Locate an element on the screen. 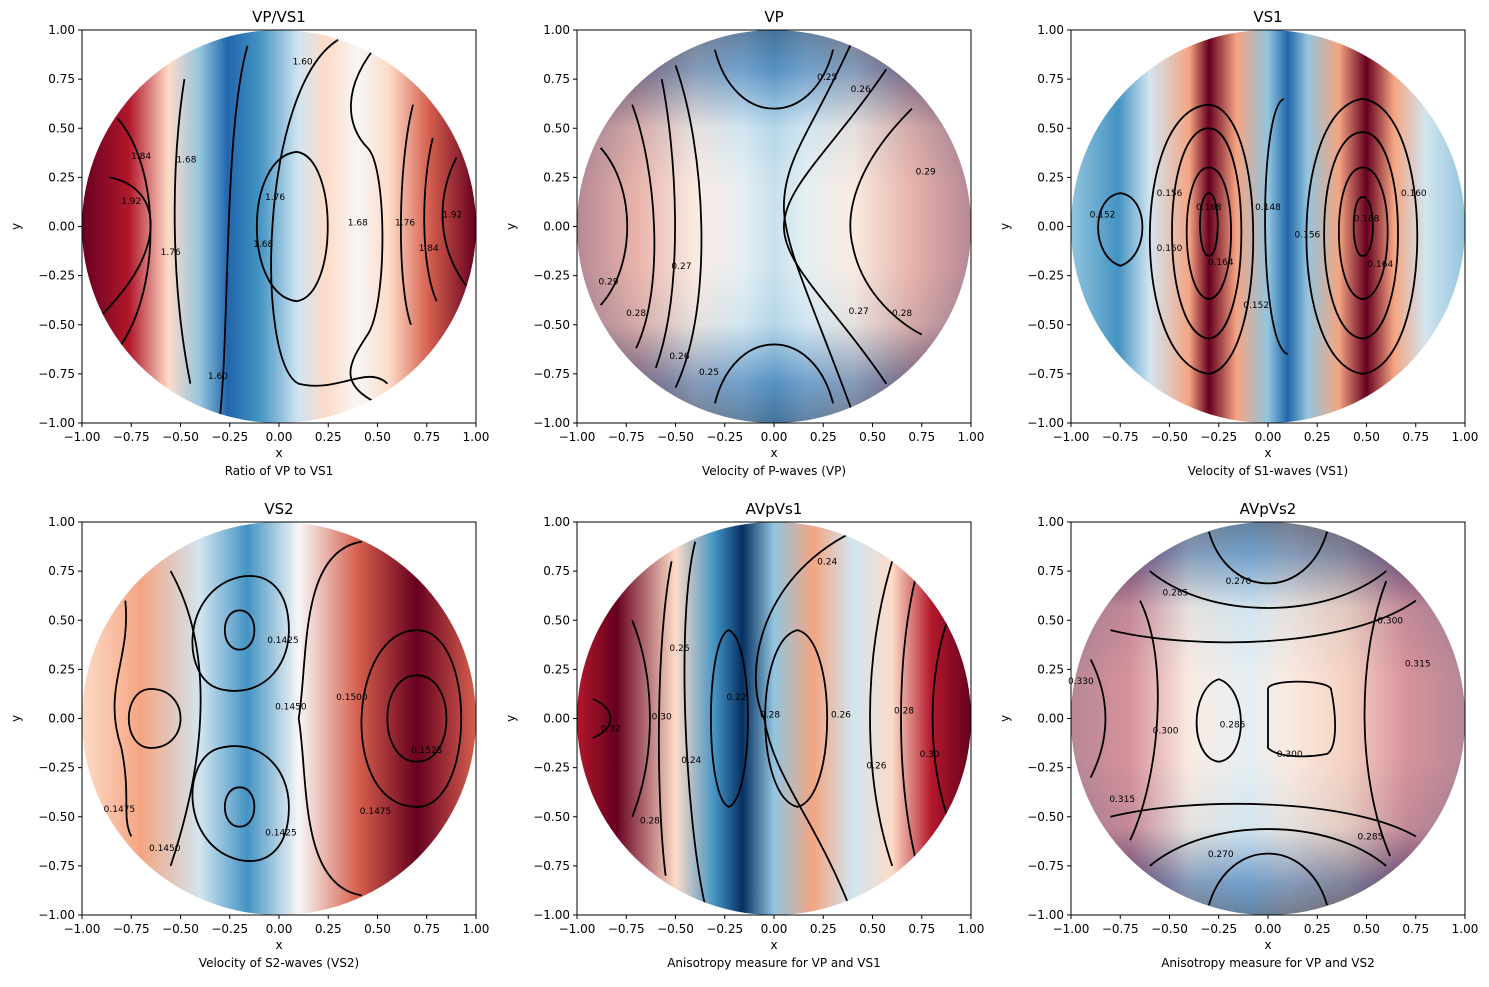 The image size is (1489, 987). contour-label-3: 0.22 is located at coordinates (737, 698).